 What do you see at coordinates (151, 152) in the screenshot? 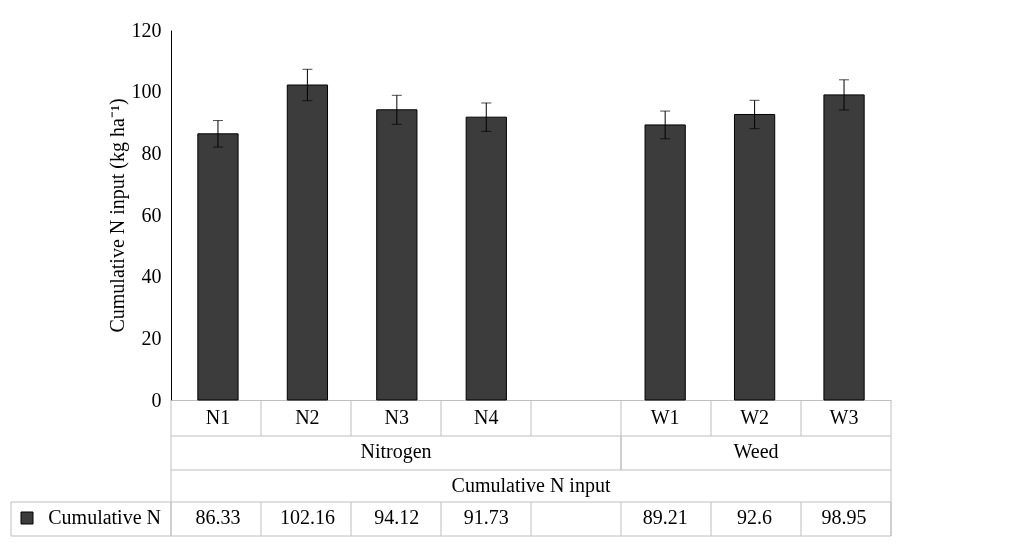
I see `y-tick-label: 80` at bounding box center [151, 152].